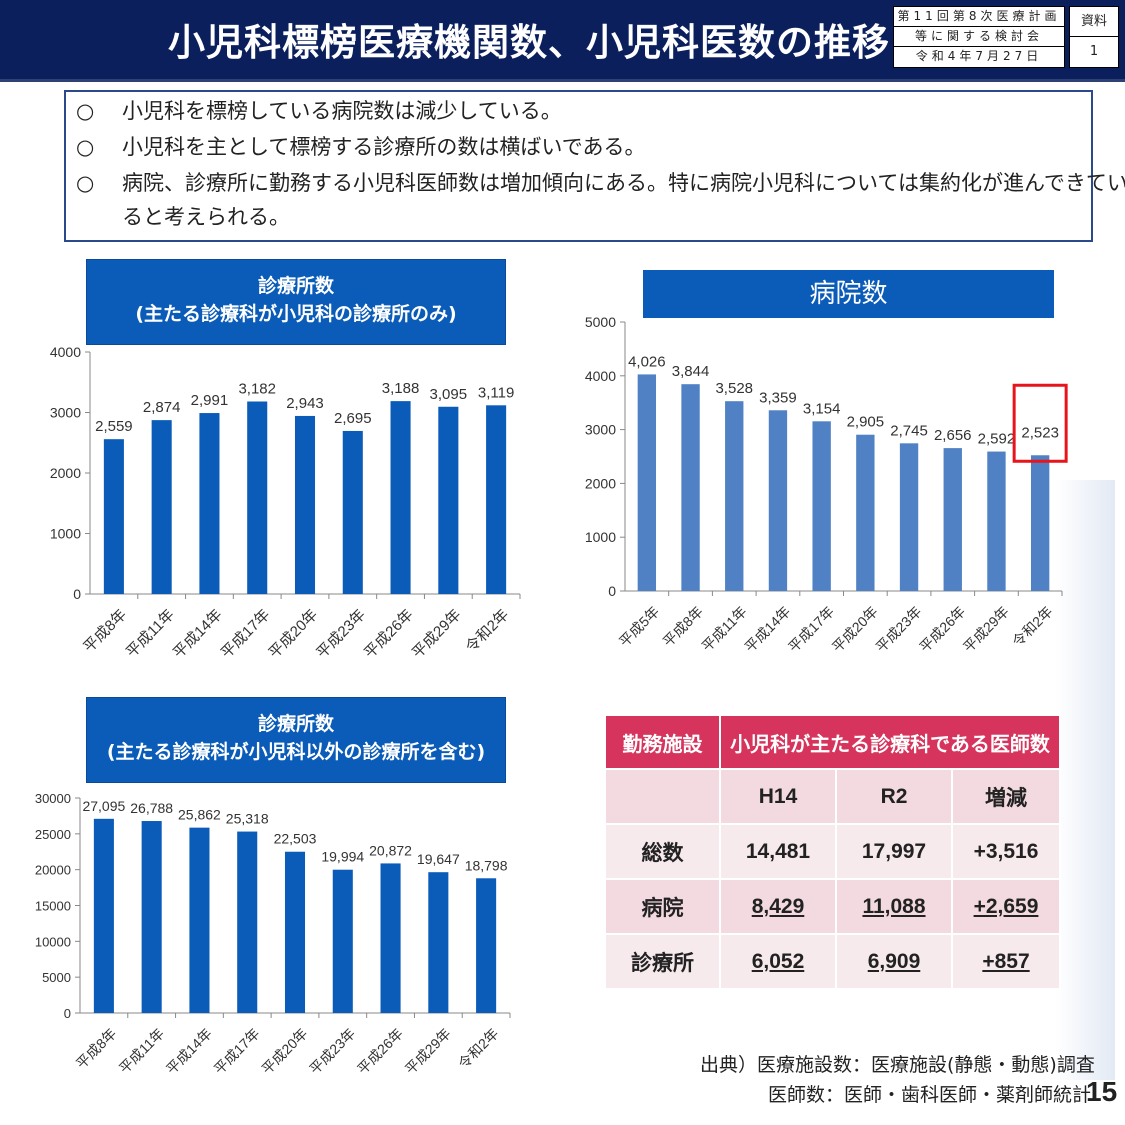  I want to click on table-cell: 8,429, so click(778, 906).